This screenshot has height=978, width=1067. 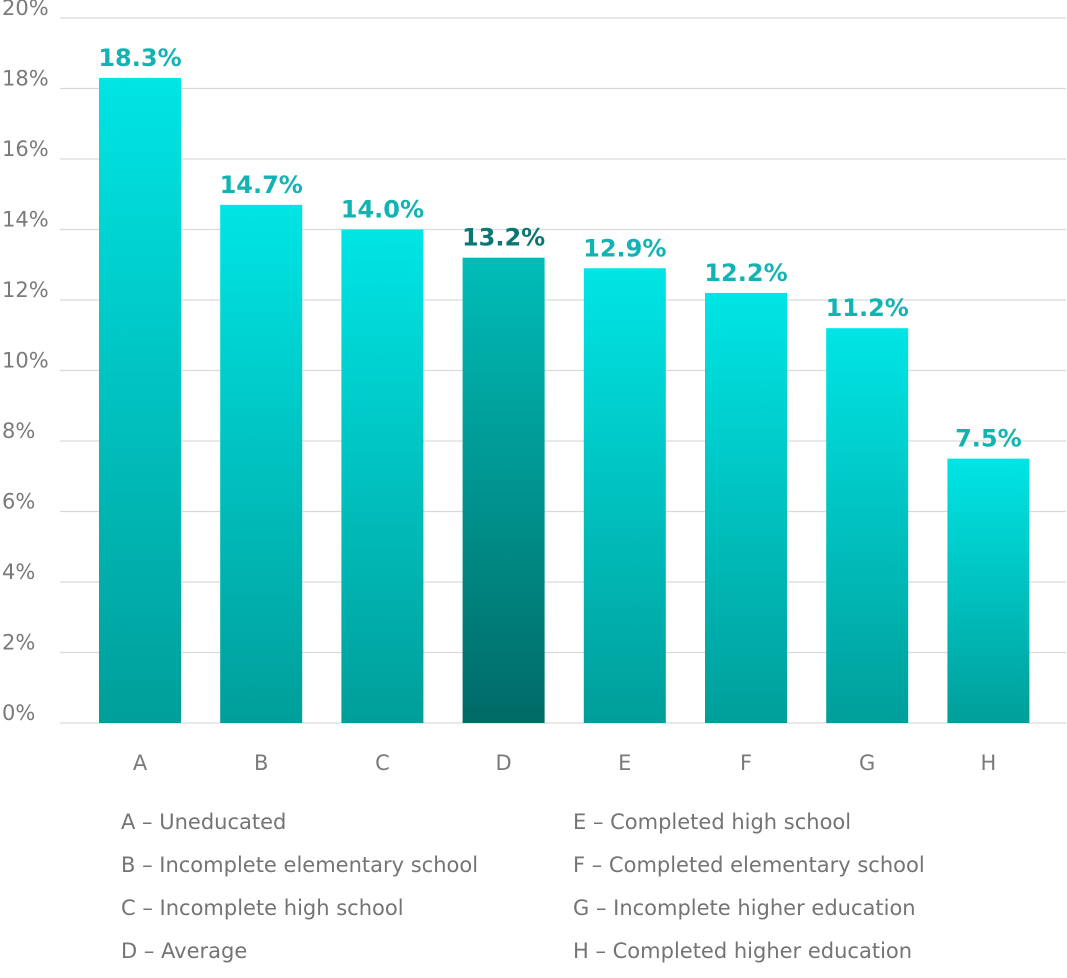 I want to click on data-label-c: 14.0%, so click(x=382, y=210).